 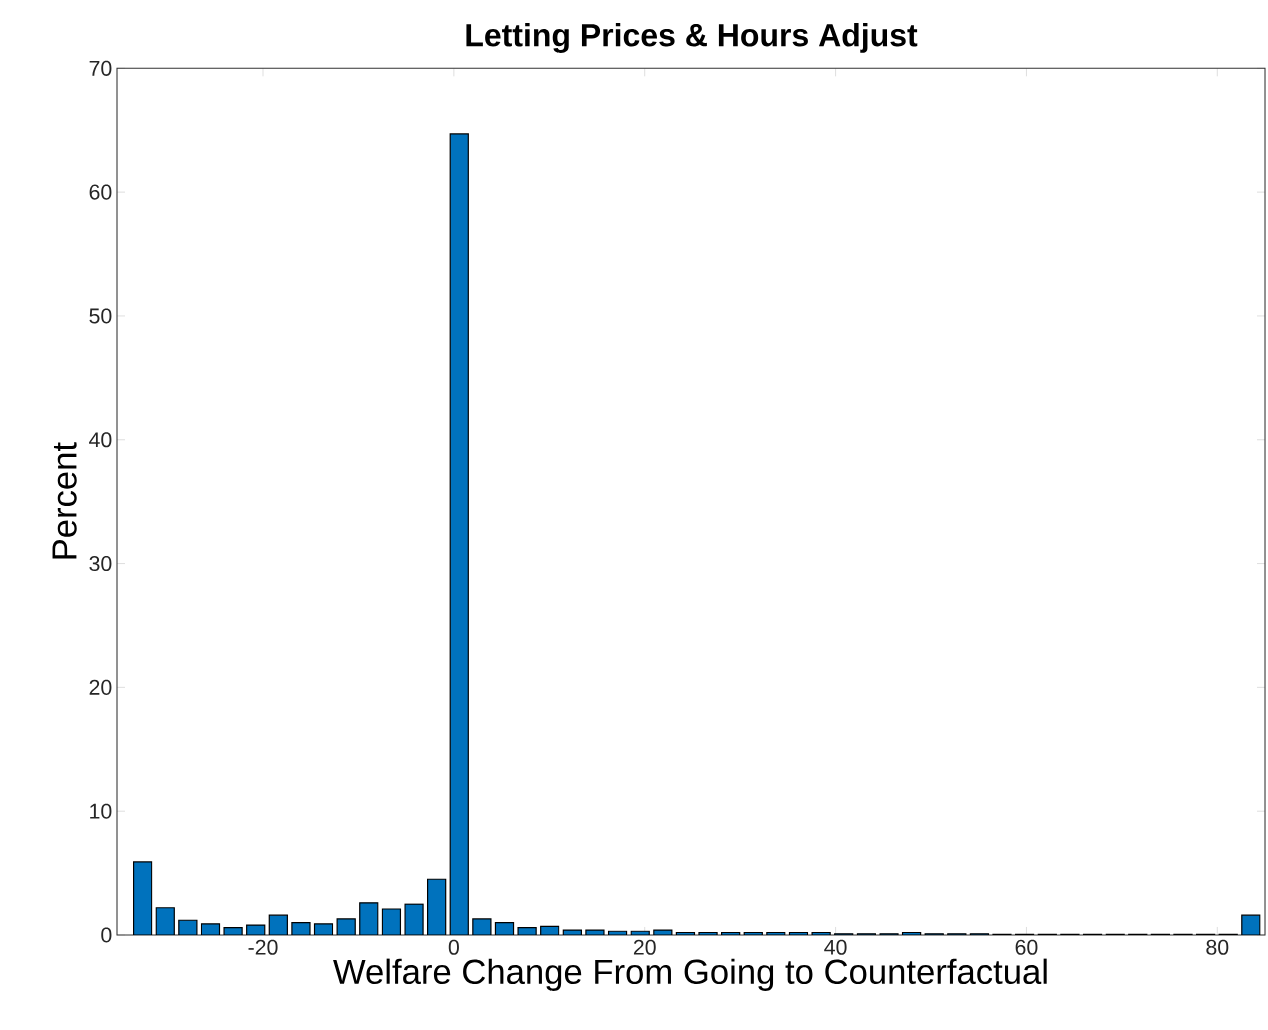 What do you see at coordinates (101, 811) in the screenshot?
I see `y-tick-label: 10` at bounding box center [101, 811].